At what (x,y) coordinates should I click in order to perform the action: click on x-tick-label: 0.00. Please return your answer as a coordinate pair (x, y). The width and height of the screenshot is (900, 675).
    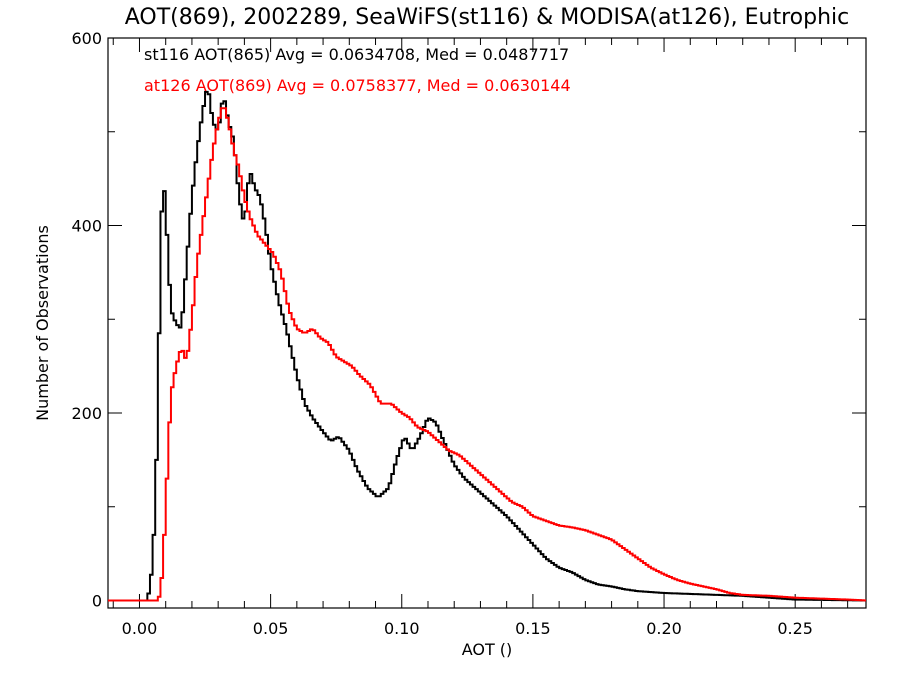
    Looking at the image, I should click on (140, 628).